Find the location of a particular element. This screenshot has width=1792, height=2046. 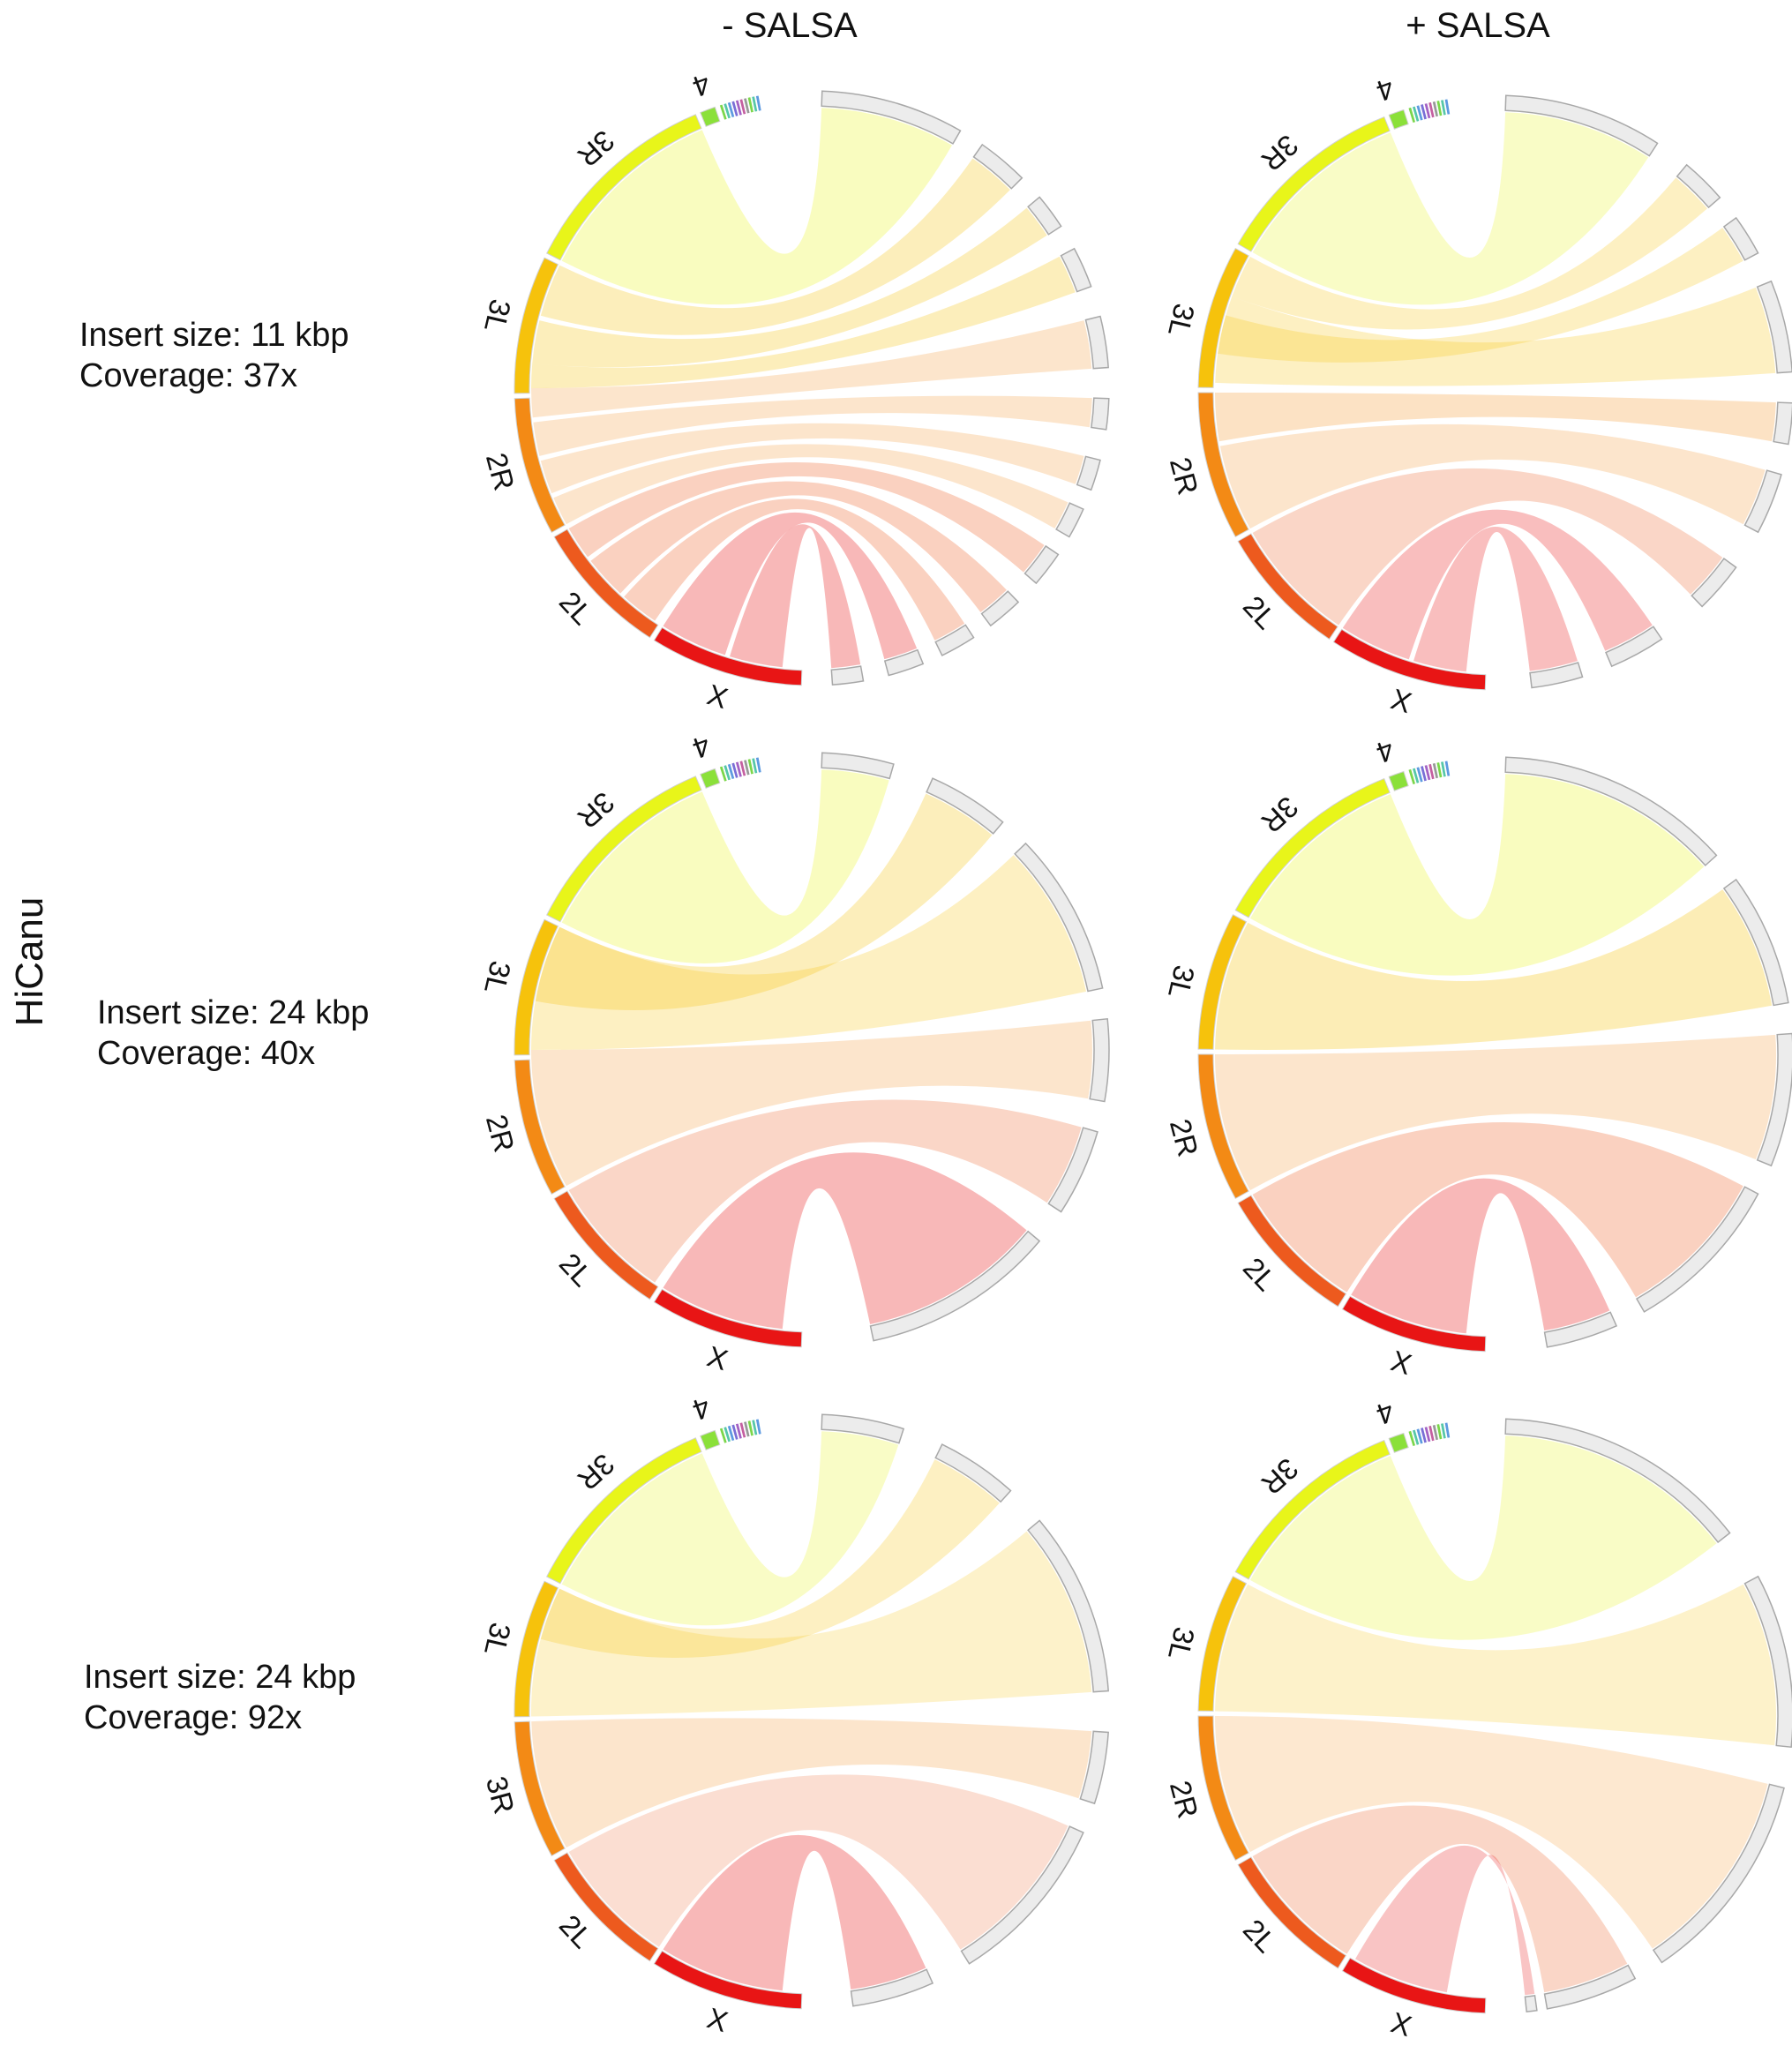

column-title-plus-salsa: + SALSA is located at coordinates (1478, 26).